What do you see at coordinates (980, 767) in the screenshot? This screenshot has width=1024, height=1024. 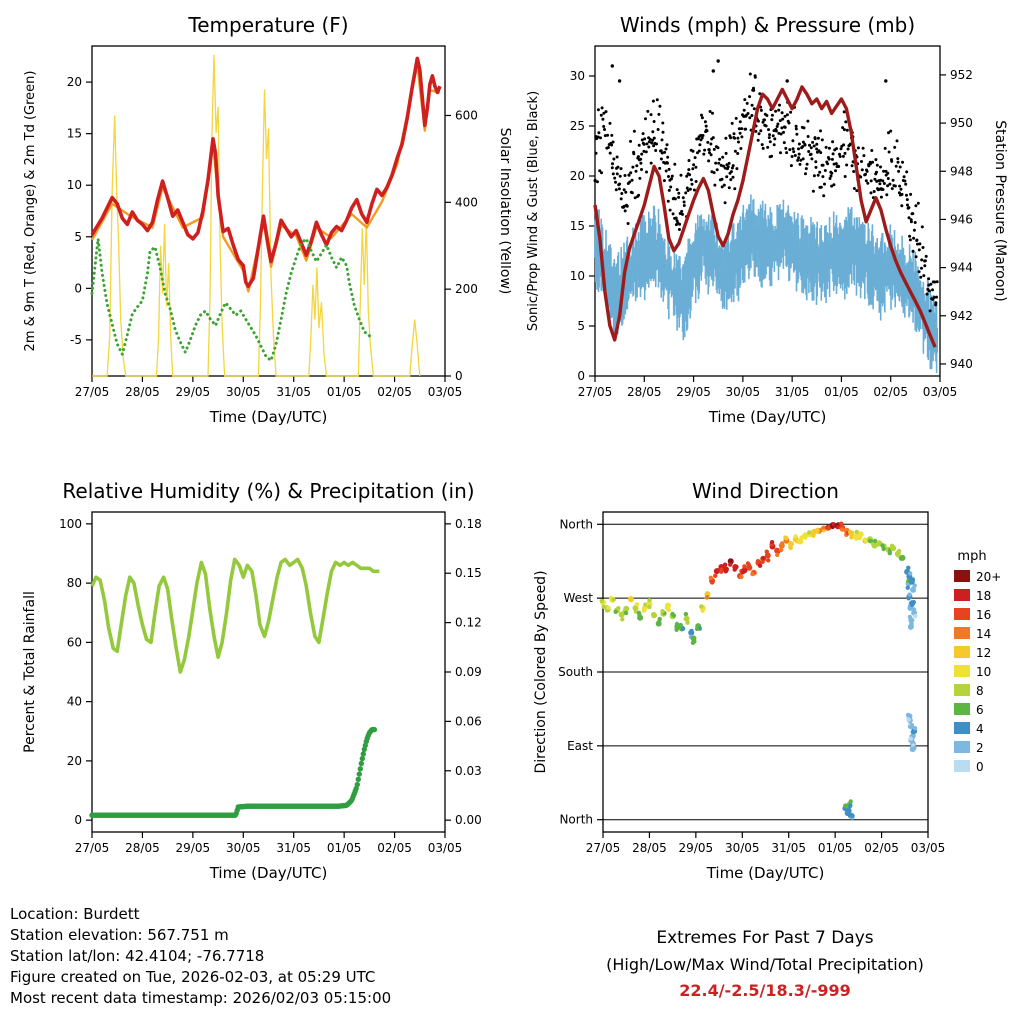 I see `legend-label: 0` at bounding box center [980, 767].